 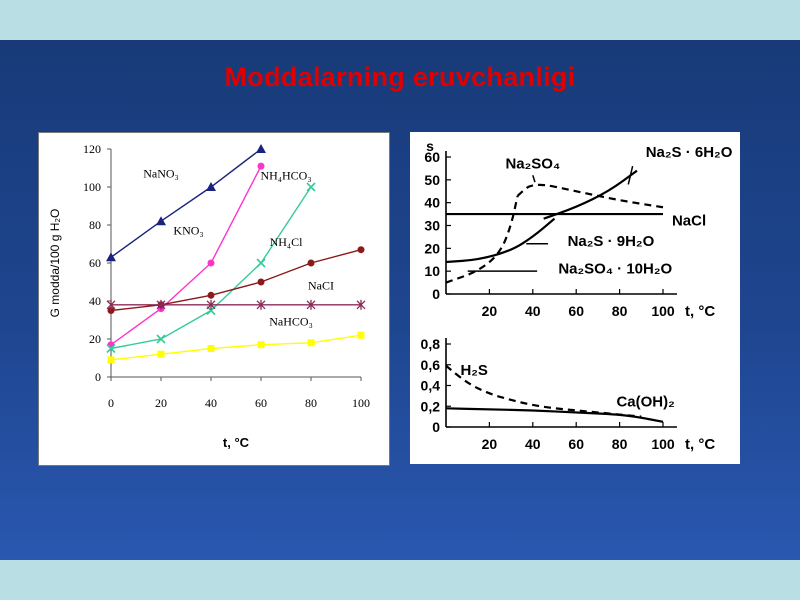 I want to click on y-tick-label: 0,2, so click(x=431, y=406).